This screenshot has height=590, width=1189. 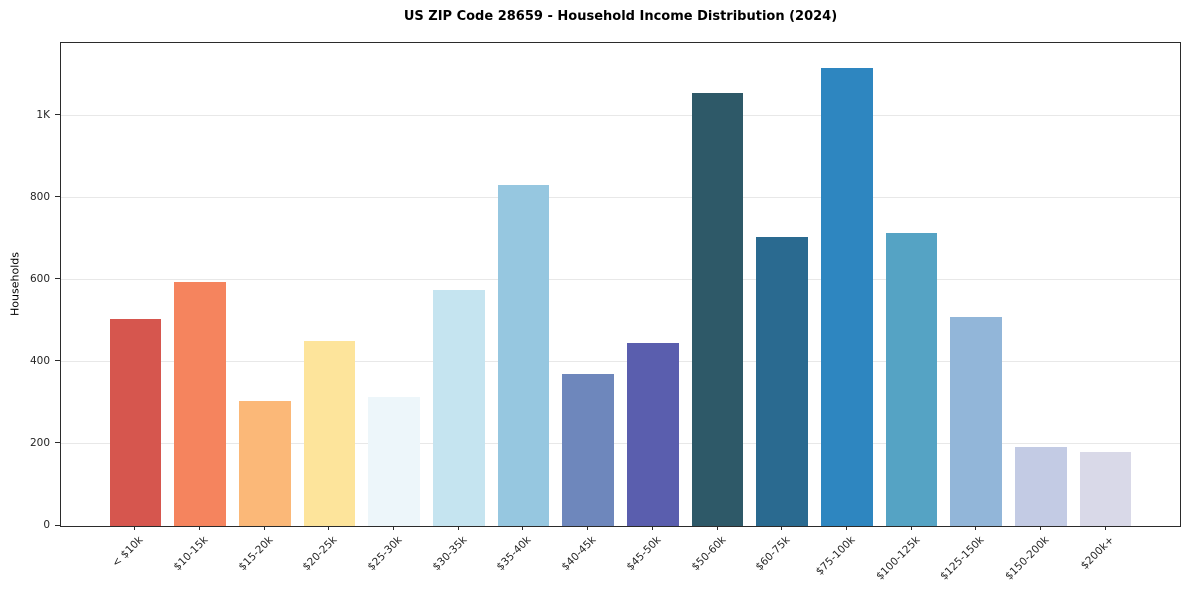 I want to click on y-tick-label: 600, so click(x=39, y=278).